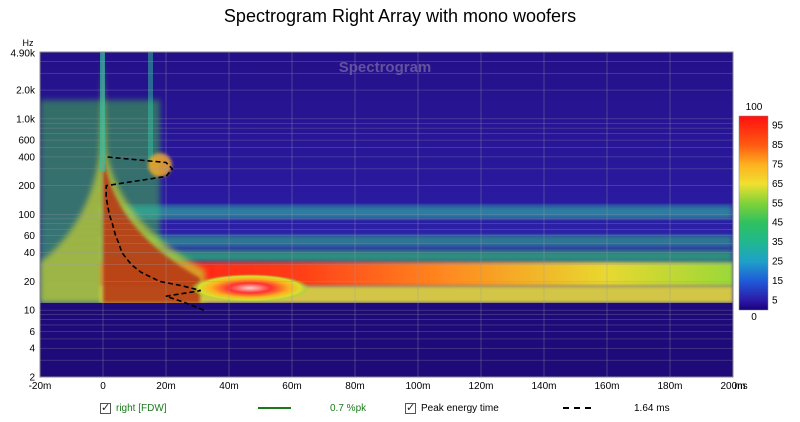 The height and width of the screenshot is (422, 800). I want to click on colorbar-tick-label: 35, so click(778, 242).